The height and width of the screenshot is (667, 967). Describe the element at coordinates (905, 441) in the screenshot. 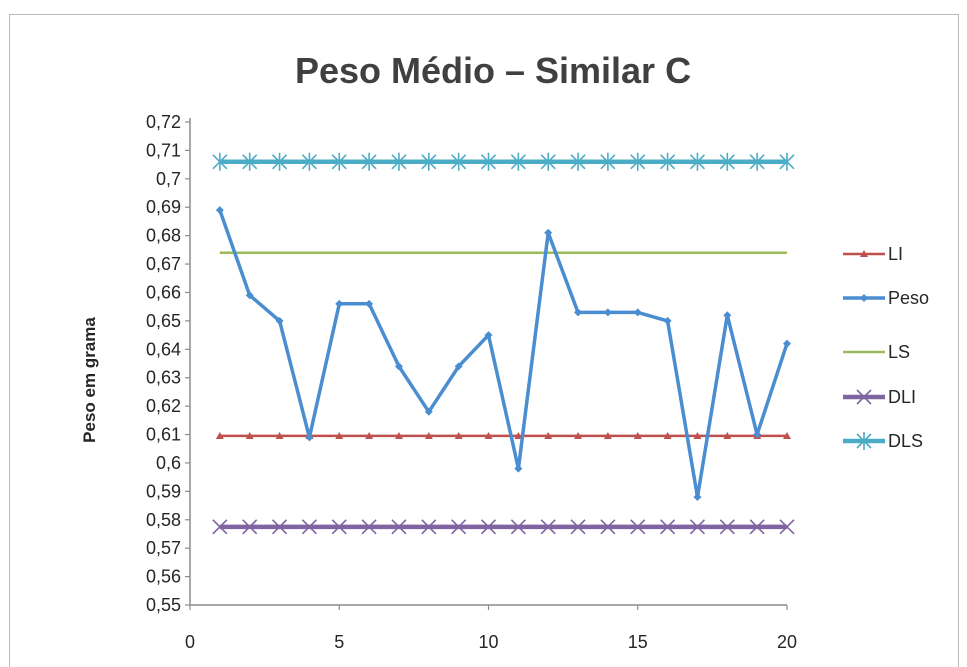

I see `legend-item-dls-label: DLS` at that location.